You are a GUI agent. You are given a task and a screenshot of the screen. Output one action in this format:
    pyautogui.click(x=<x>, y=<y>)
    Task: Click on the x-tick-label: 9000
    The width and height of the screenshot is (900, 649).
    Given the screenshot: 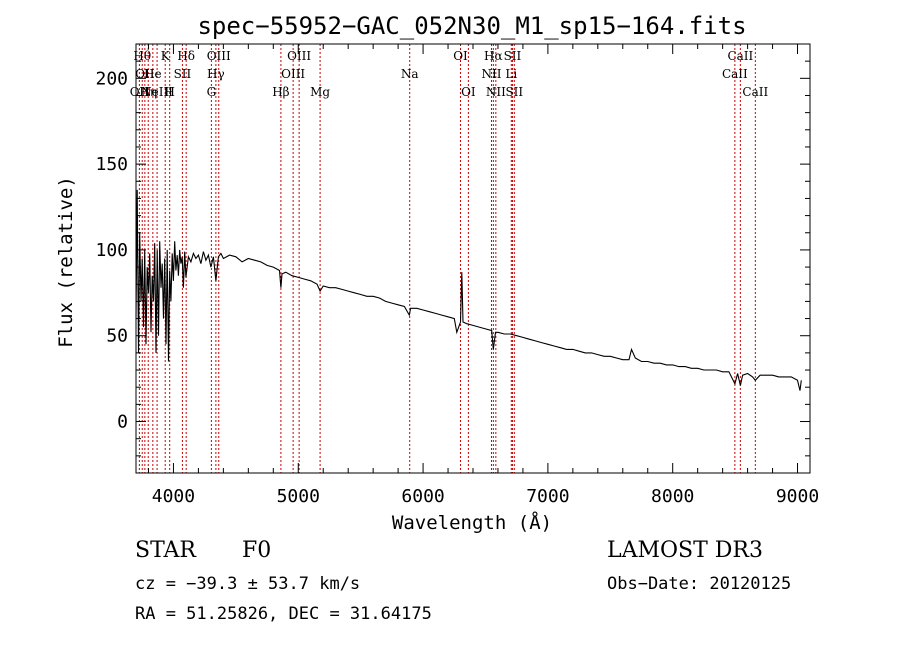 What is the action you would take?
    pyautogui.click(x=797, y=496)
    